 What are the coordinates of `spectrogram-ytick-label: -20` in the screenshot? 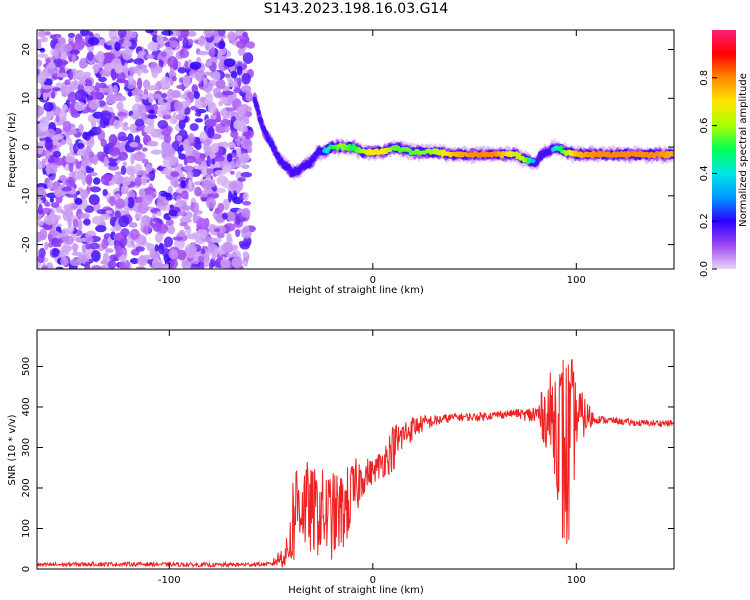 It's located at (26, 244).